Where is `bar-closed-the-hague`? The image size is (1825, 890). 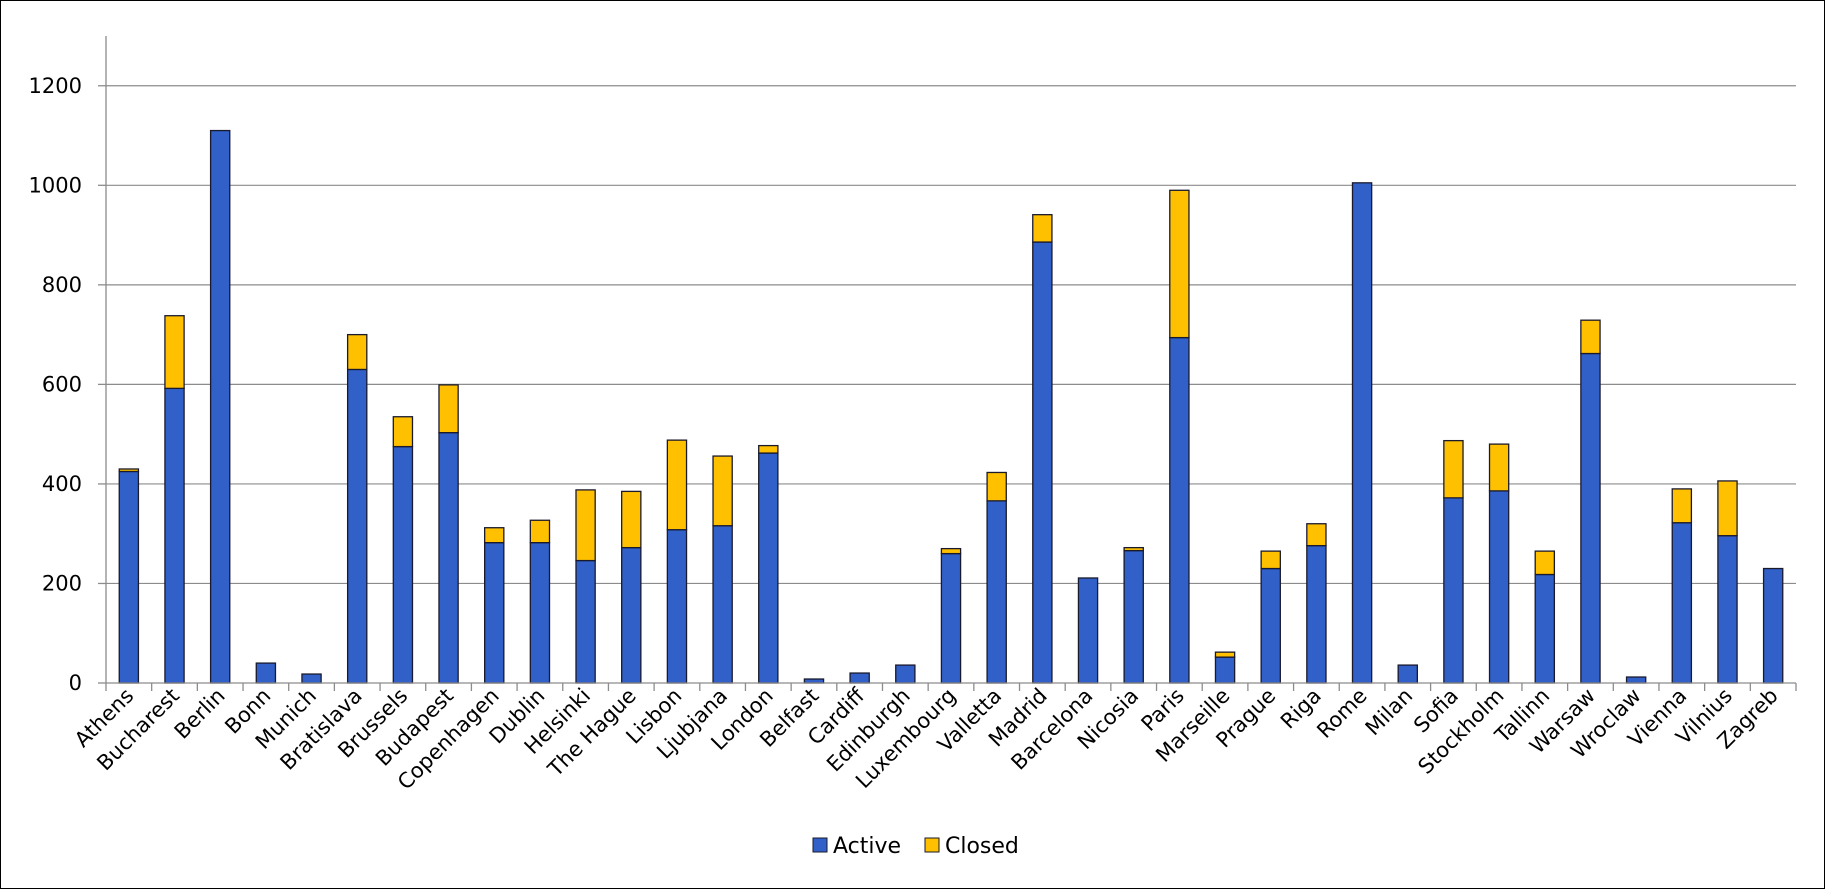
bar-closed-the-hague is located at coordinates (631, 519).